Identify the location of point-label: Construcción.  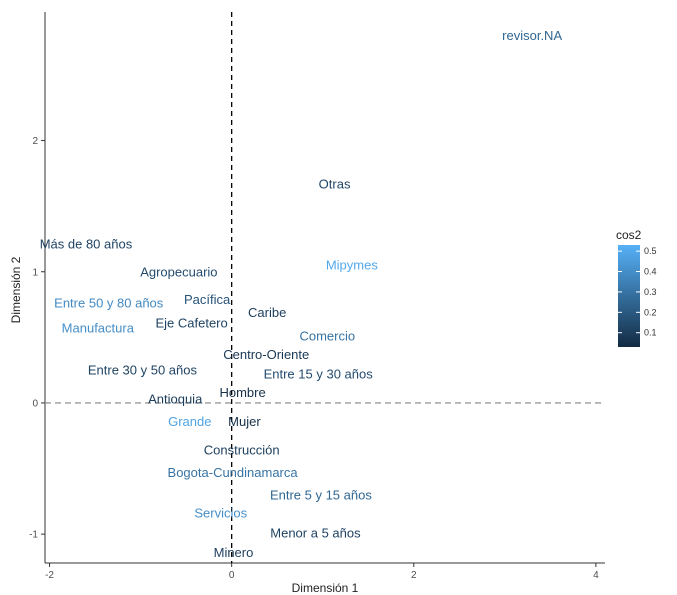
(242, 450).